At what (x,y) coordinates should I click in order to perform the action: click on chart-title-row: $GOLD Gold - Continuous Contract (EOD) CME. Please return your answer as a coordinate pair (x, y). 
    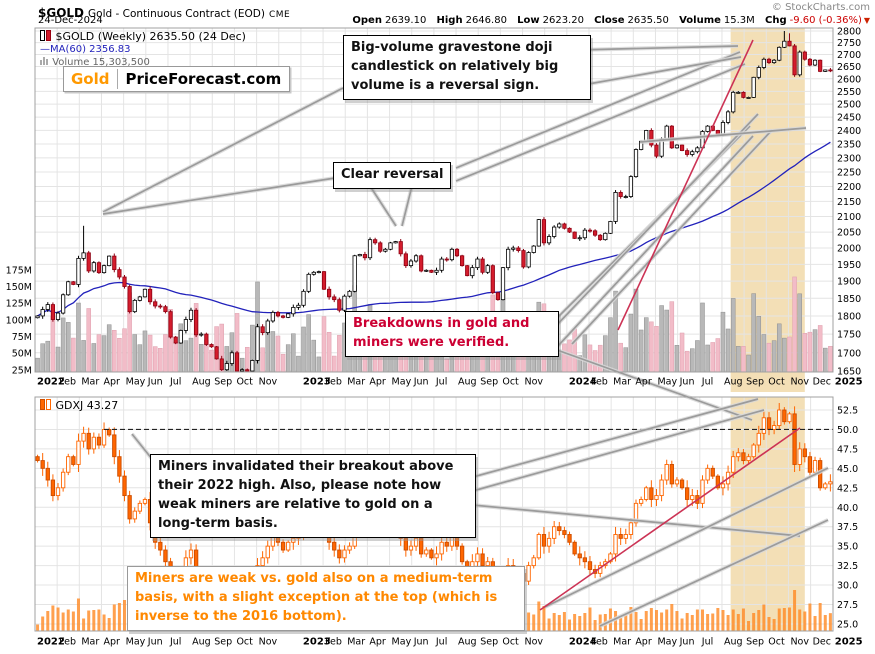
    Looking at the image, I should click on (164, 11).